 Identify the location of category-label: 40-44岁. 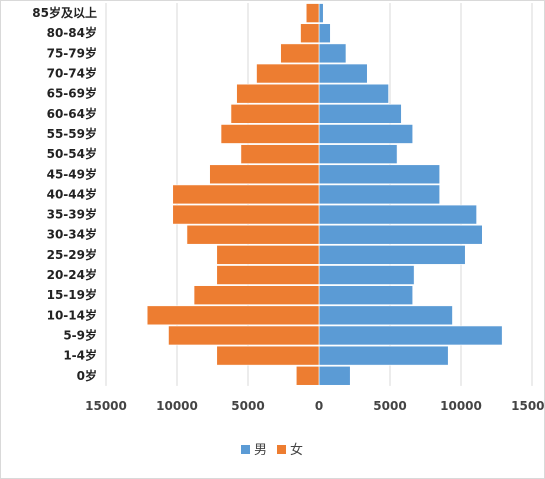
(72, 193).